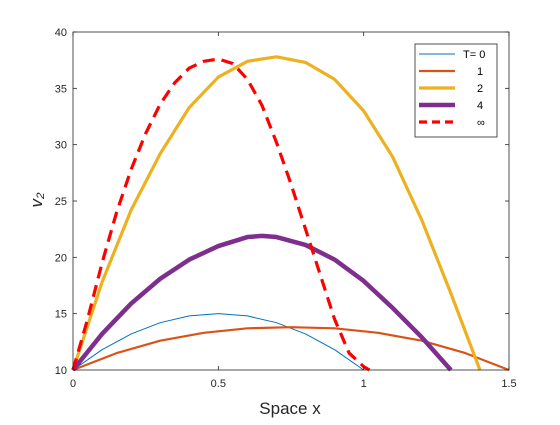 The height and width of the screenshot is (425, 560). What do you see at coordinates (474, 55) in the screenshot?
I see `legend-label-0: T= 0` at bounding box center [474, 55].